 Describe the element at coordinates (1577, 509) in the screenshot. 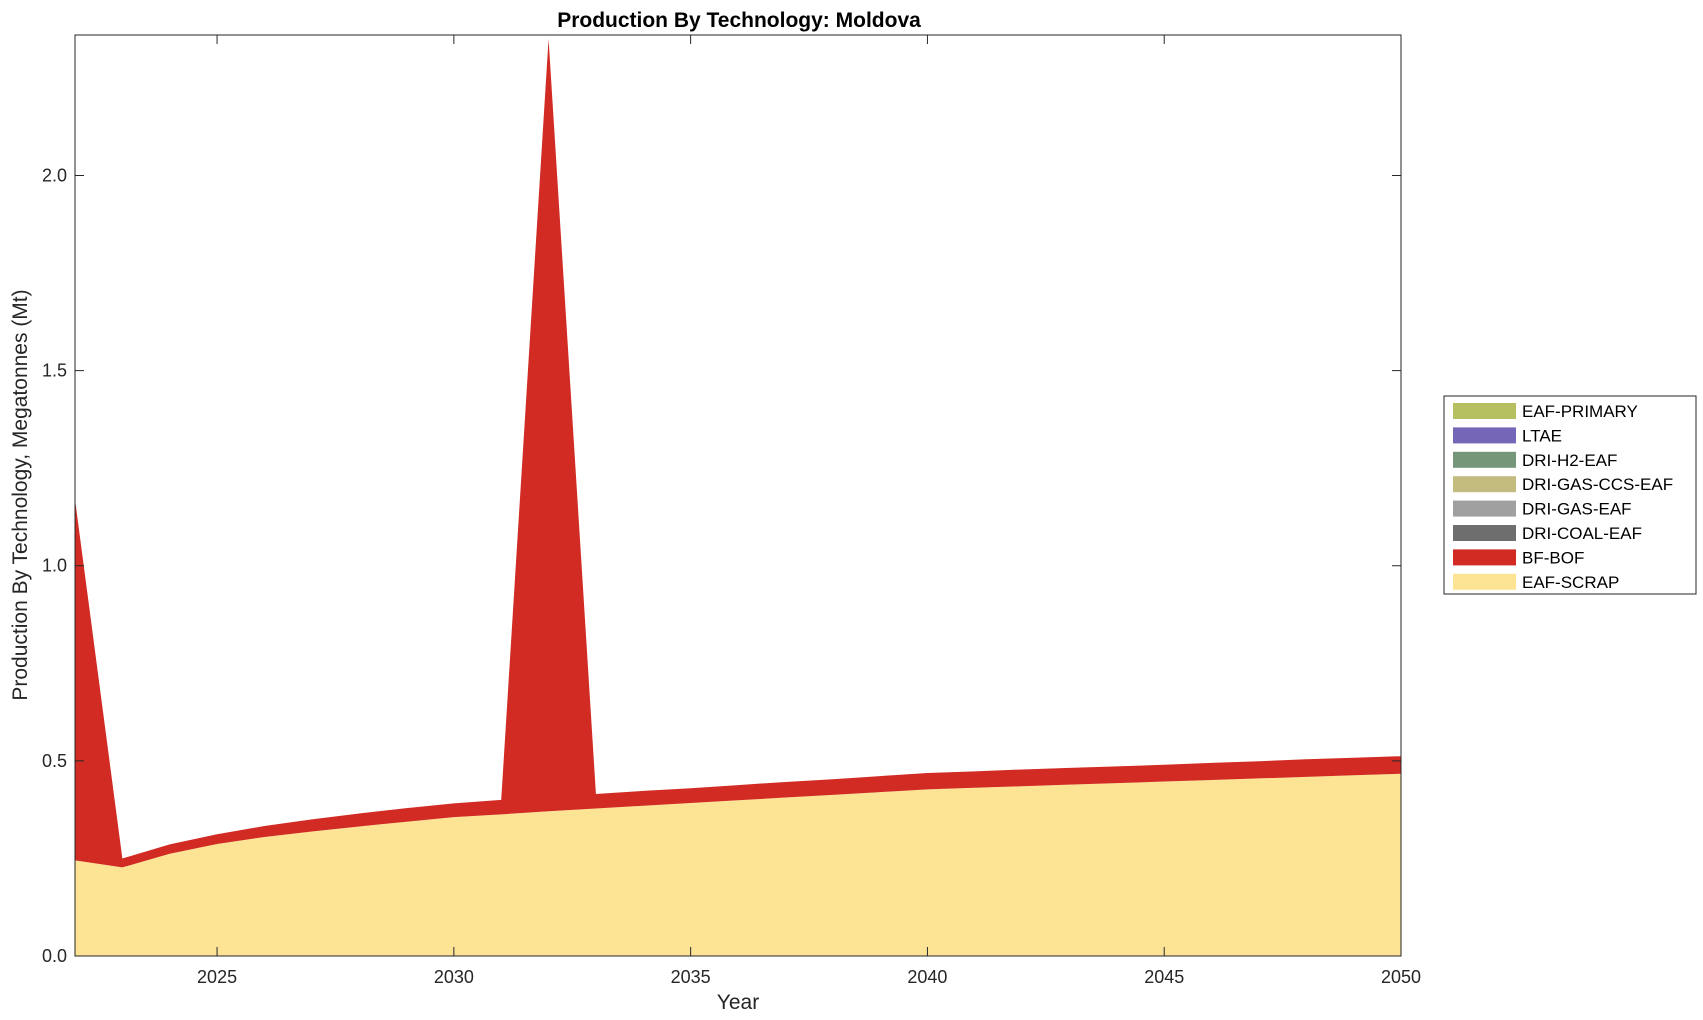

I see `legend-label-dri-gas-eaf: DRI-GAS-EAF` at that location.